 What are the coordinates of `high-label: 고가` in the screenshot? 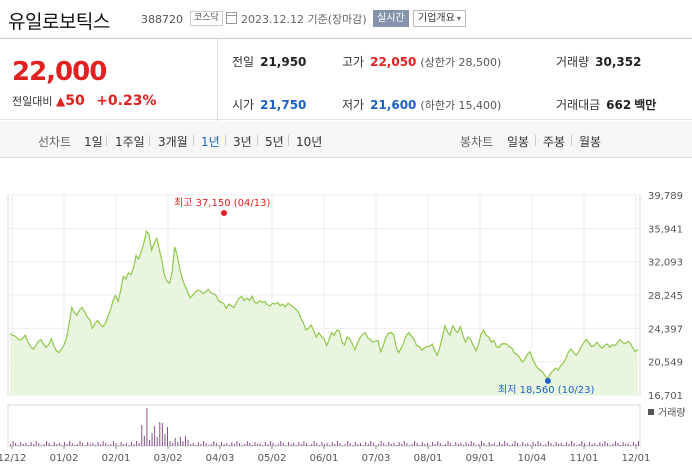 It's located at (353, 62).